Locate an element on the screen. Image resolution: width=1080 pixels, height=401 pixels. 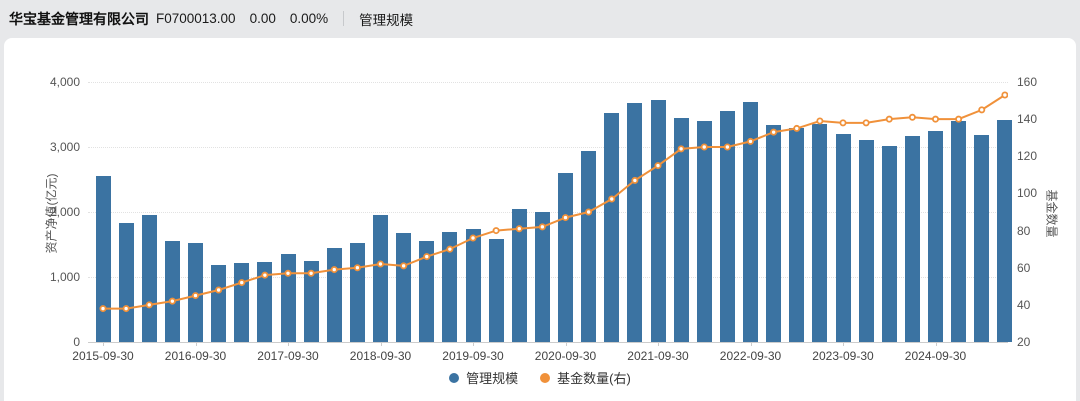
header-bar: 华宝基金管理有限公司 F0700013.00 0.00 0.00% 管理规模 is located at coordinates (540, 18).